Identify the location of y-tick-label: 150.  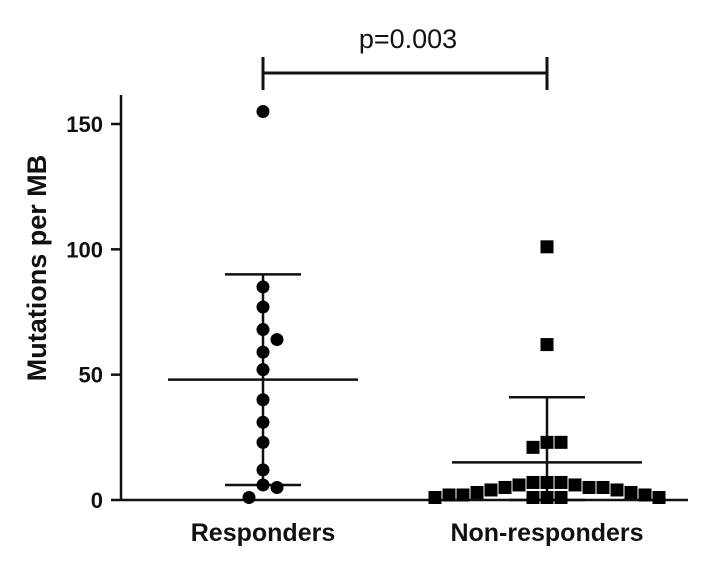
(84, 124).